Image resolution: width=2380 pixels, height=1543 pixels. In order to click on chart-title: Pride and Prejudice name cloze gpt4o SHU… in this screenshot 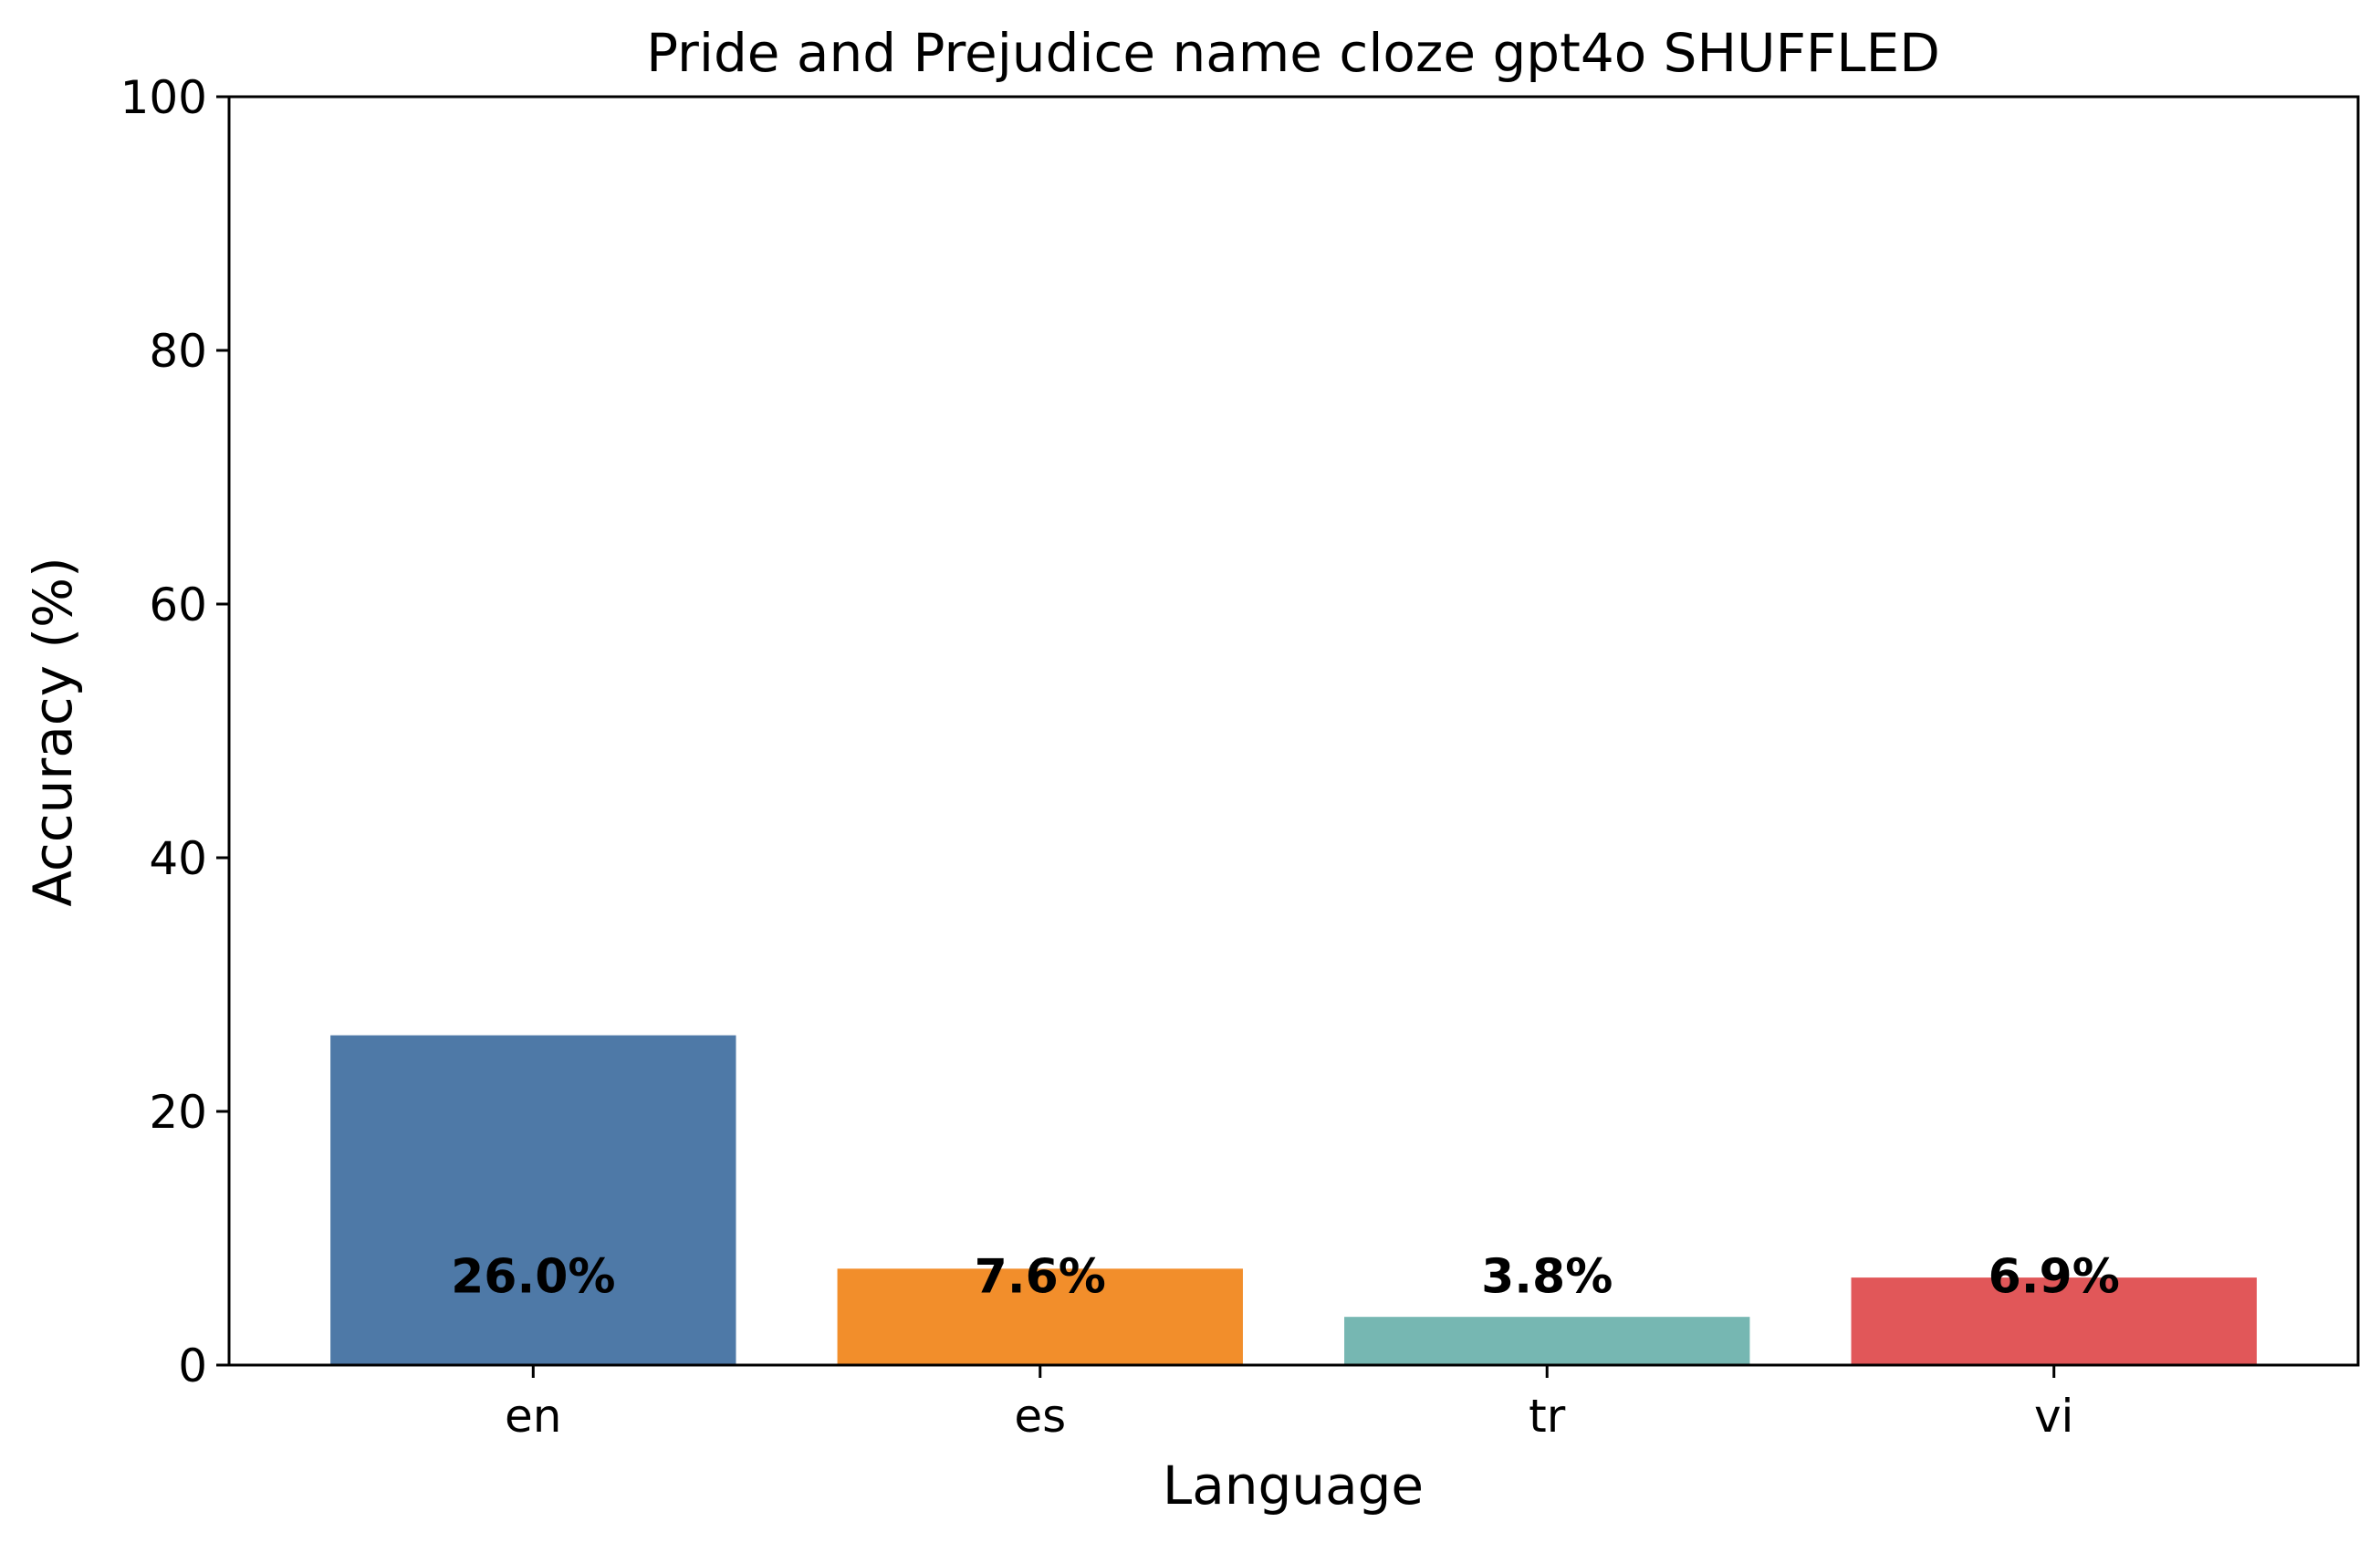, I will do `click(1293, 53)`.